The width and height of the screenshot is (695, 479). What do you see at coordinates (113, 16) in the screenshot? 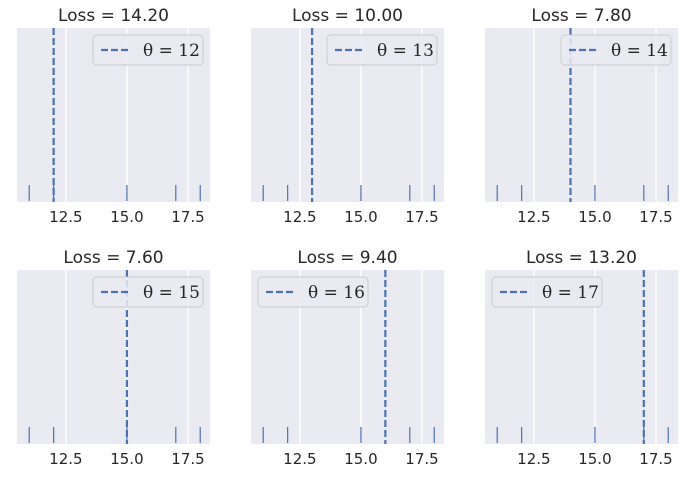
I see `subplot-title: Loss = 14.20` at bounding box center [113, 16].